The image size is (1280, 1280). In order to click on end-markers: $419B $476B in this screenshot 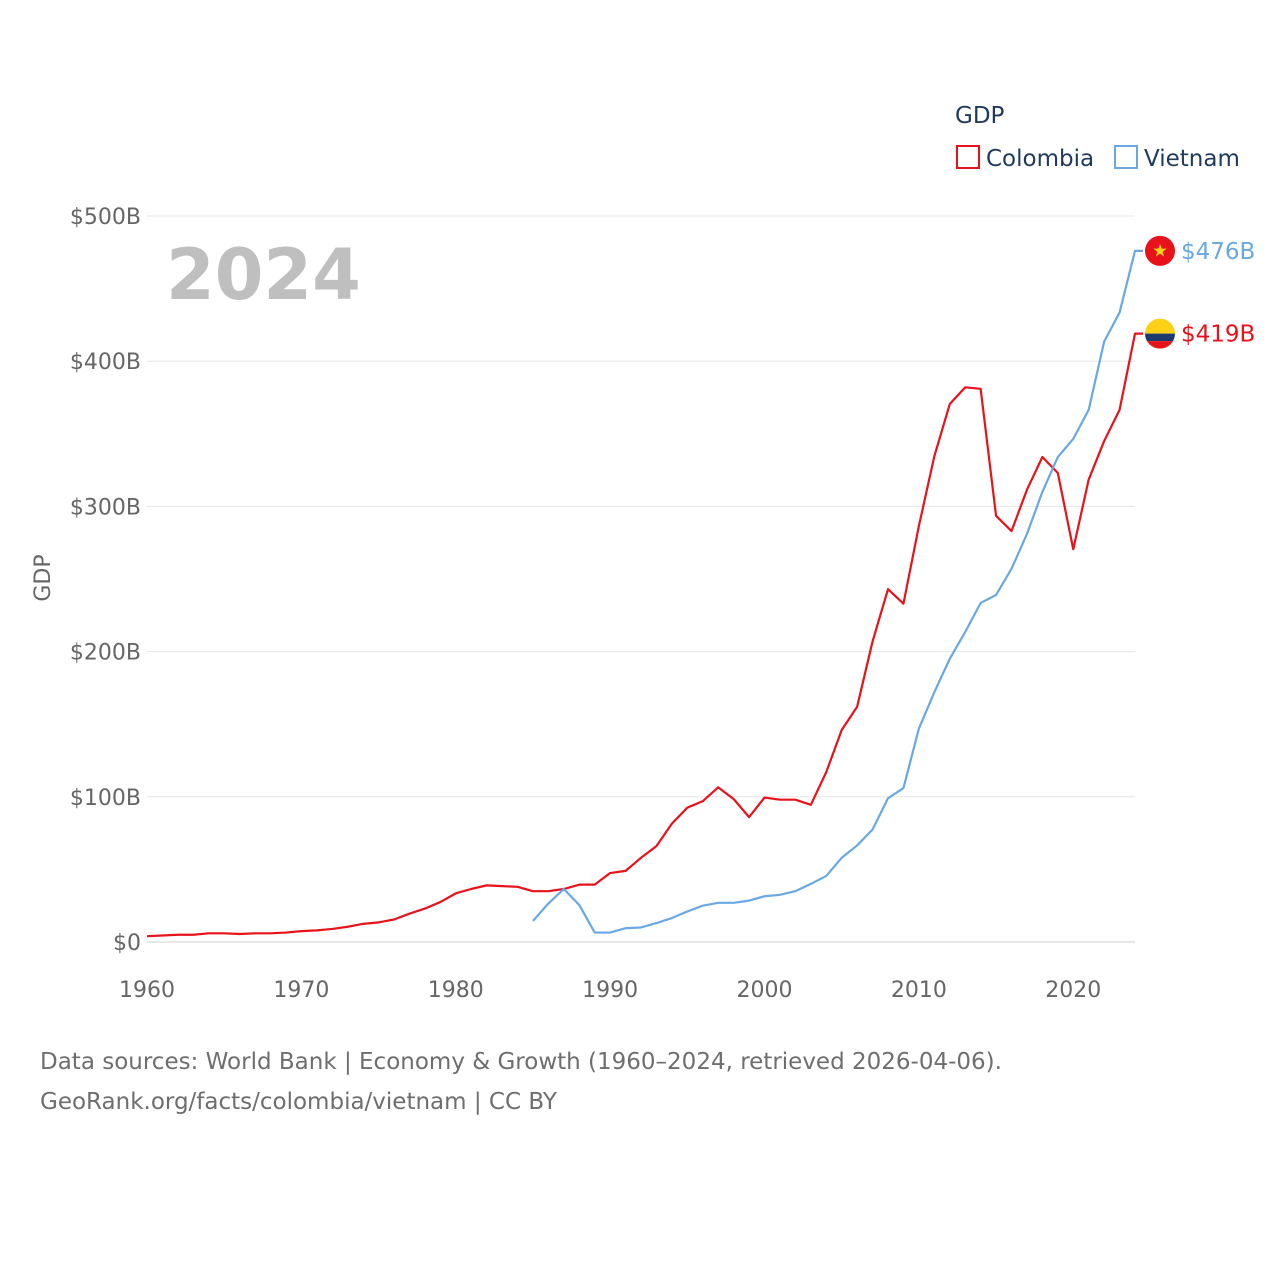, I will do `click(1200, 292)`.